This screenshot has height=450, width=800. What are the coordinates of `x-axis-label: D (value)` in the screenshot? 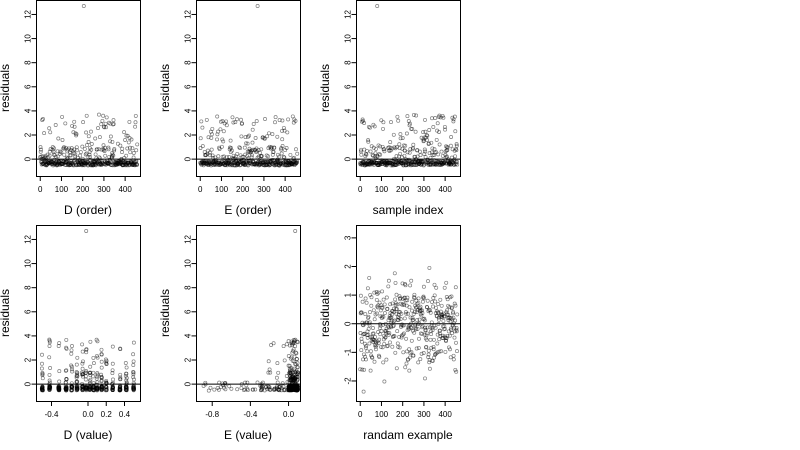 It's located at (88, 435).